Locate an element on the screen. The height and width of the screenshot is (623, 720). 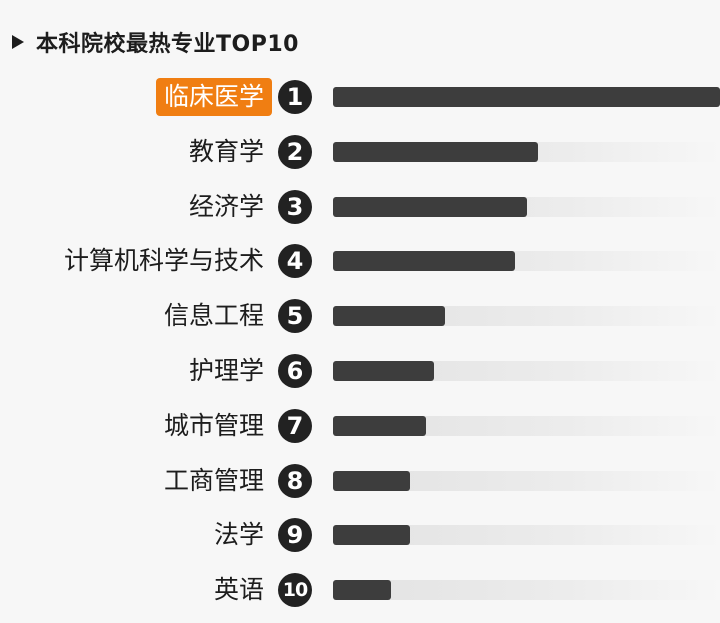
rank-badge: 5 is located at coordinates (295, 316).